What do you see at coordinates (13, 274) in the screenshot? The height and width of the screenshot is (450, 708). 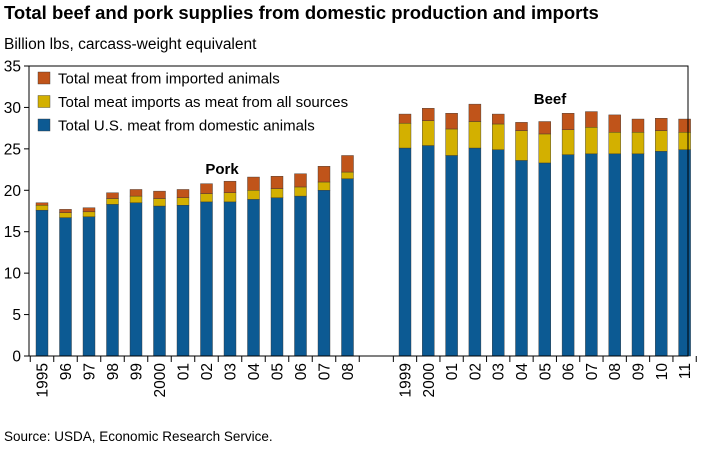 I see `y-tick-label: 10` at bounding box center [13, 274].